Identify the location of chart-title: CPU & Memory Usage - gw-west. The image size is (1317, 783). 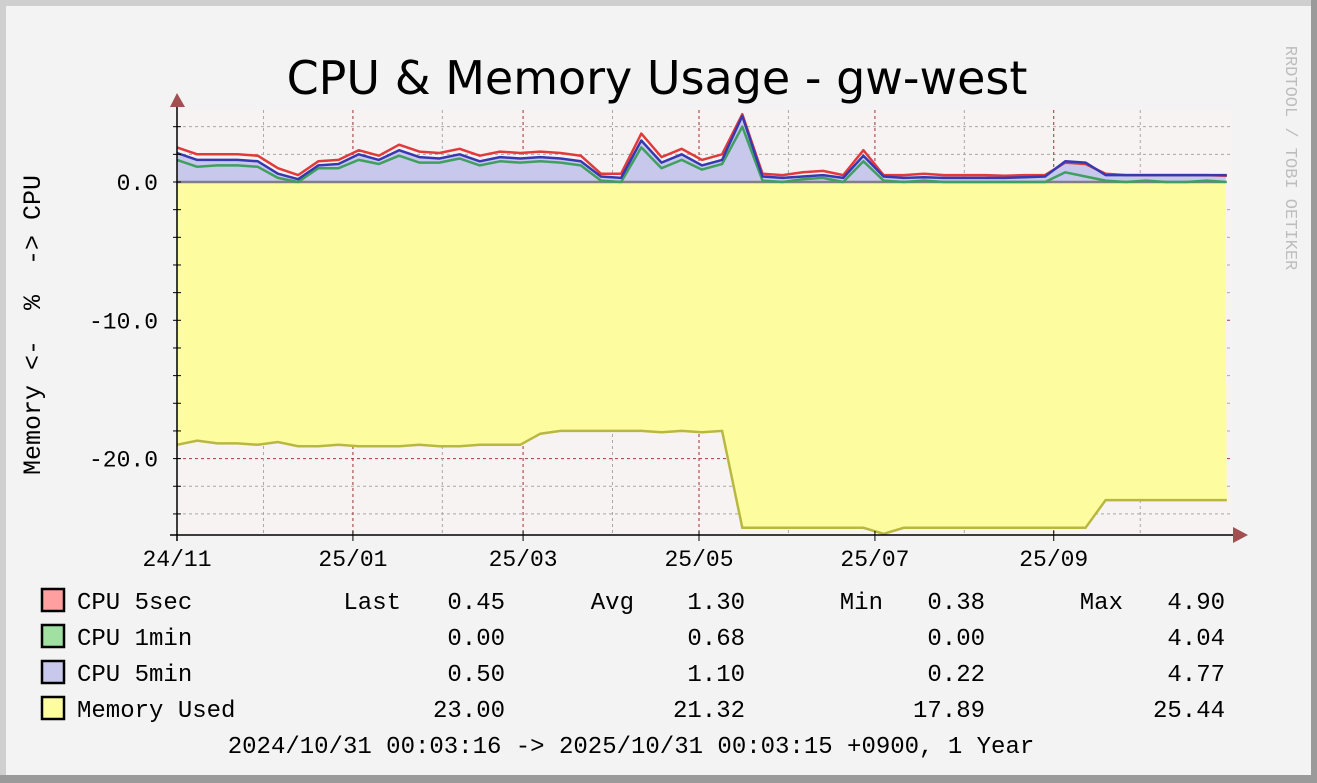
(657, 78).